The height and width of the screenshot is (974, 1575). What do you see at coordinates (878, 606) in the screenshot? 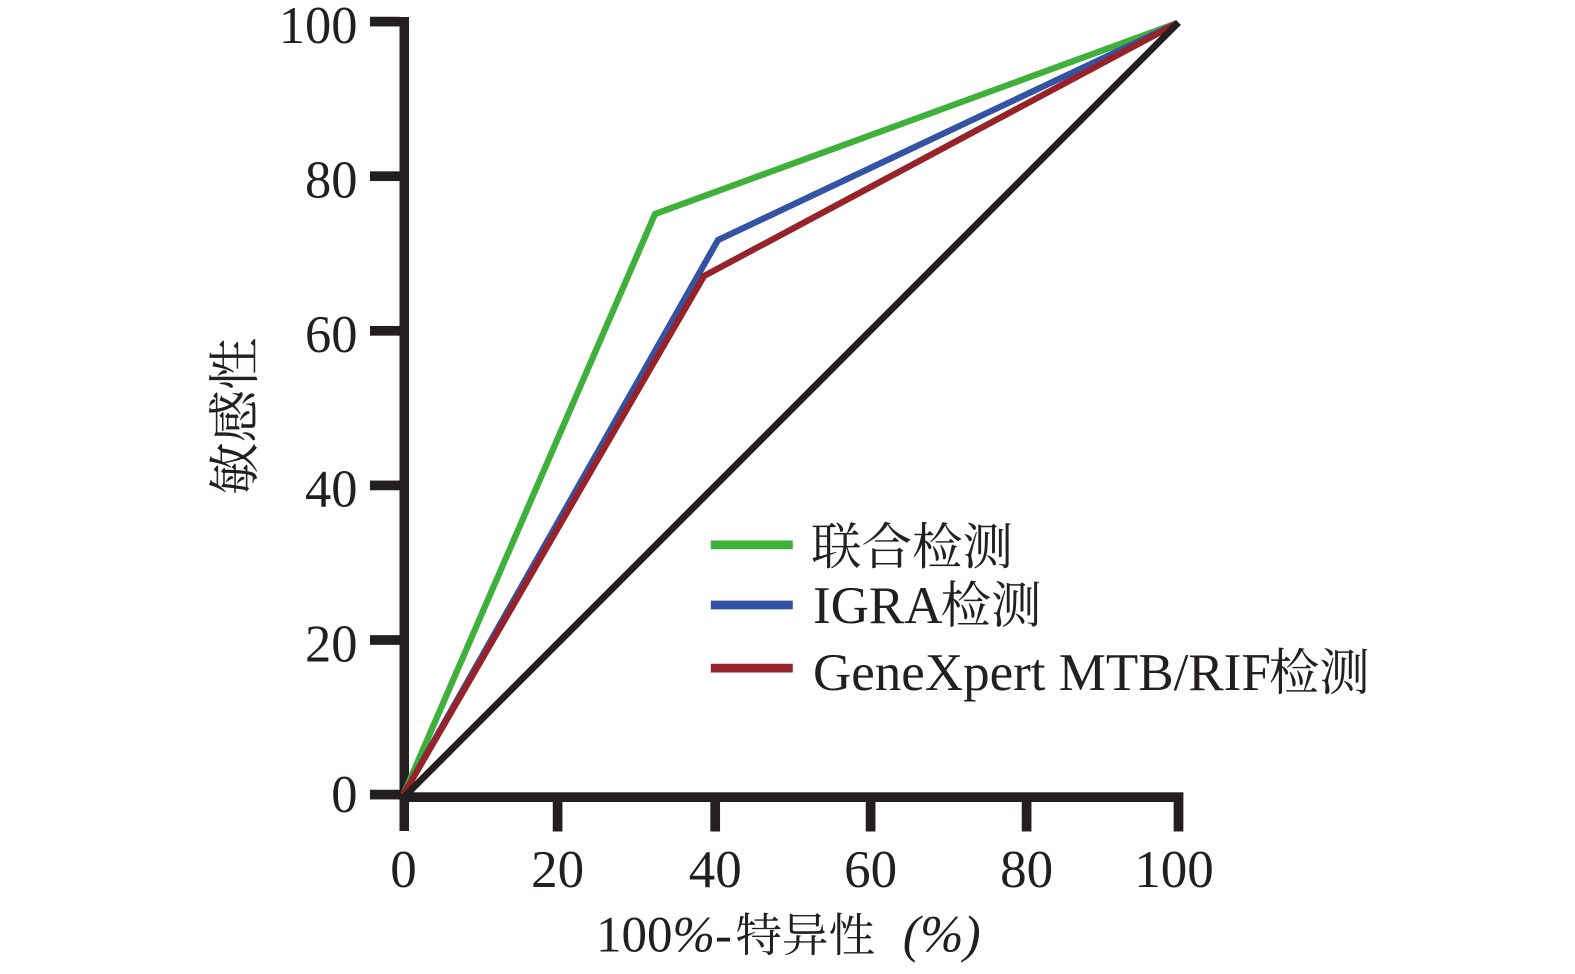
I see `svg-text: IGRA` at bounding box center [878, 606].